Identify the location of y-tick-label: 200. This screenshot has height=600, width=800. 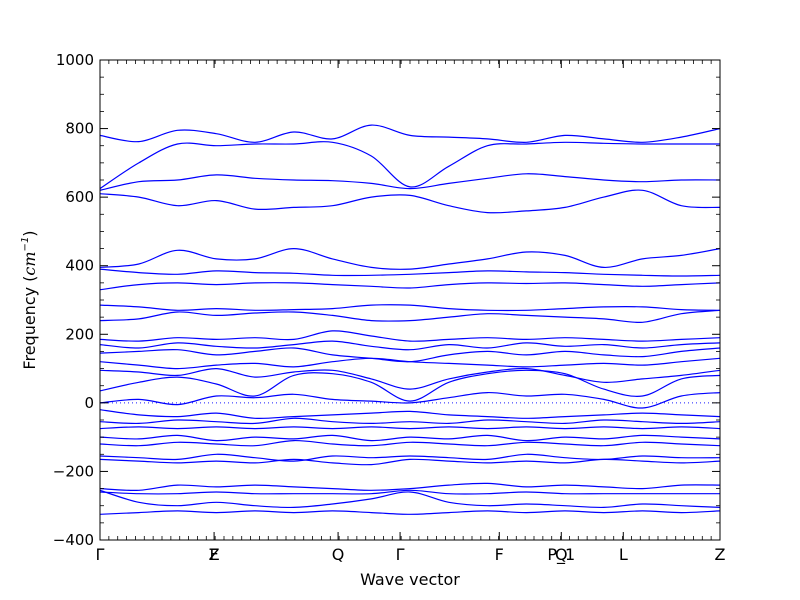
(79, 334).